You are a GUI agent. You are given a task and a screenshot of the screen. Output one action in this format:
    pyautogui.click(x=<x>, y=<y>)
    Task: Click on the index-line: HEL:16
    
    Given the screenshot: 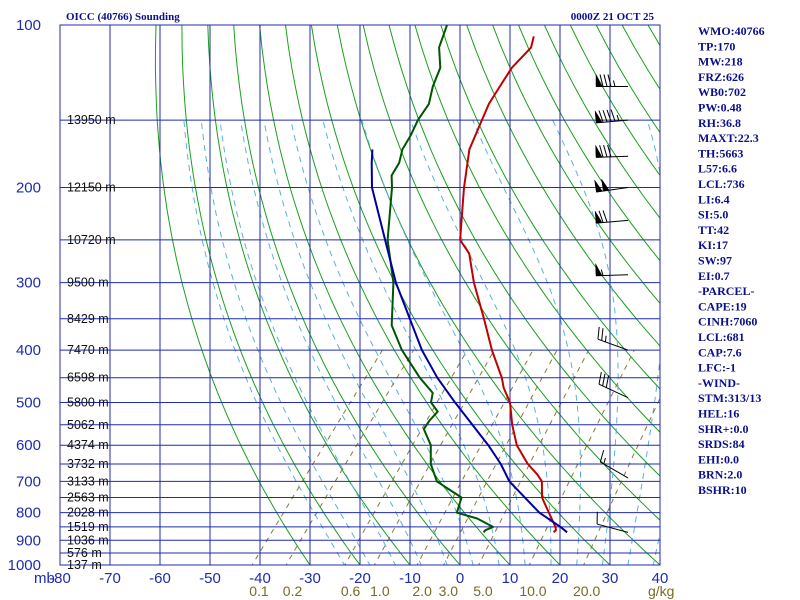 What is the action you would take?
    pyautogui.click(x=718, y=414)
    